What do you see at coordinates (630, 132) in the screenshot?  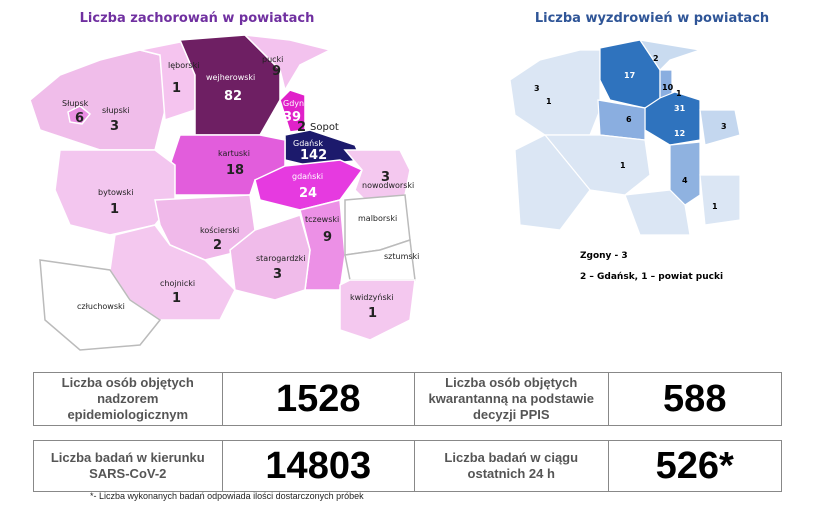 I see `right-labels: 3 1 17 2 10 1 31 6 12 3 1 4 1` at bounding box center [630, 132].